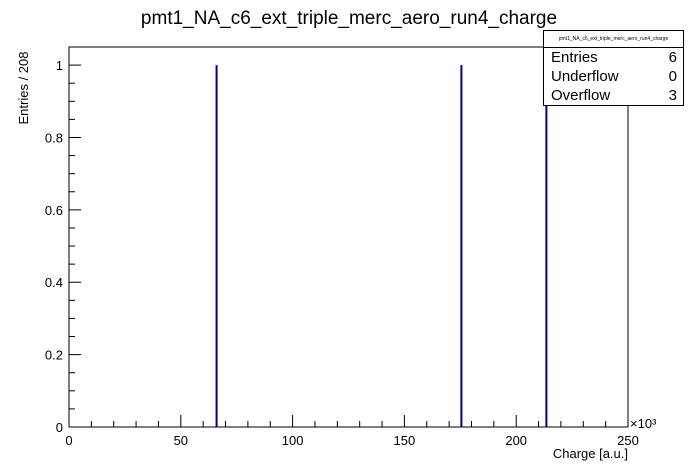 This screenshot has width=698, height=474. I want to click on stats-value: 3, so click(672, 95).